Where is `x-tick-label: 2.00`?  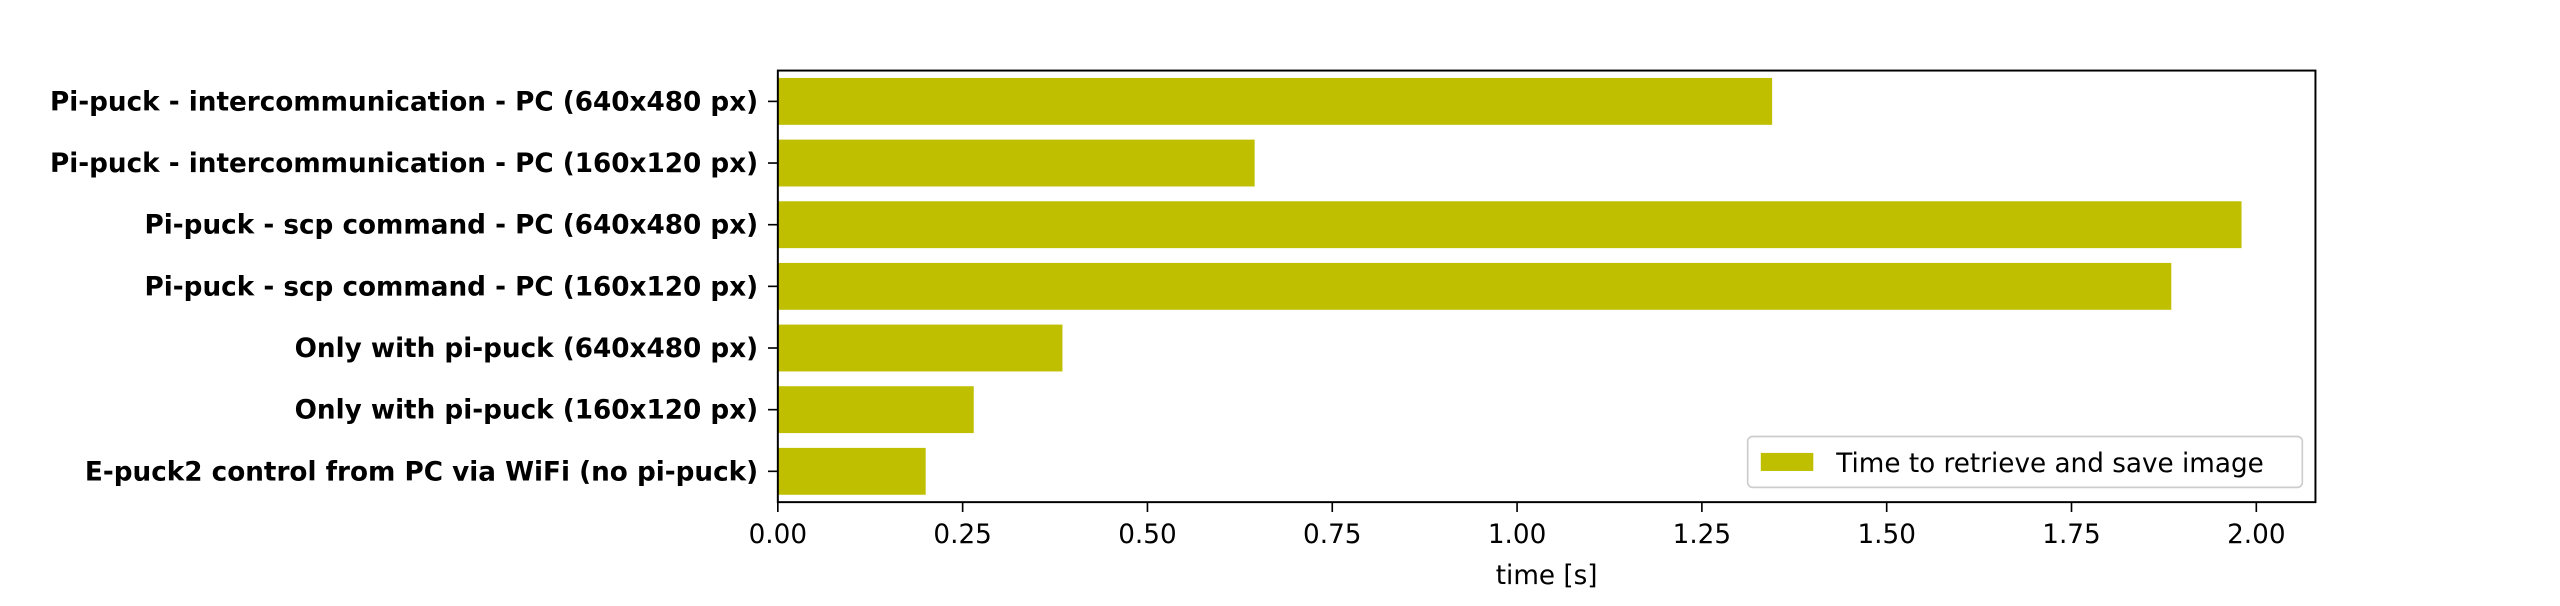
x-tick-label: 2.00 is located at coordinates (2256, 535).